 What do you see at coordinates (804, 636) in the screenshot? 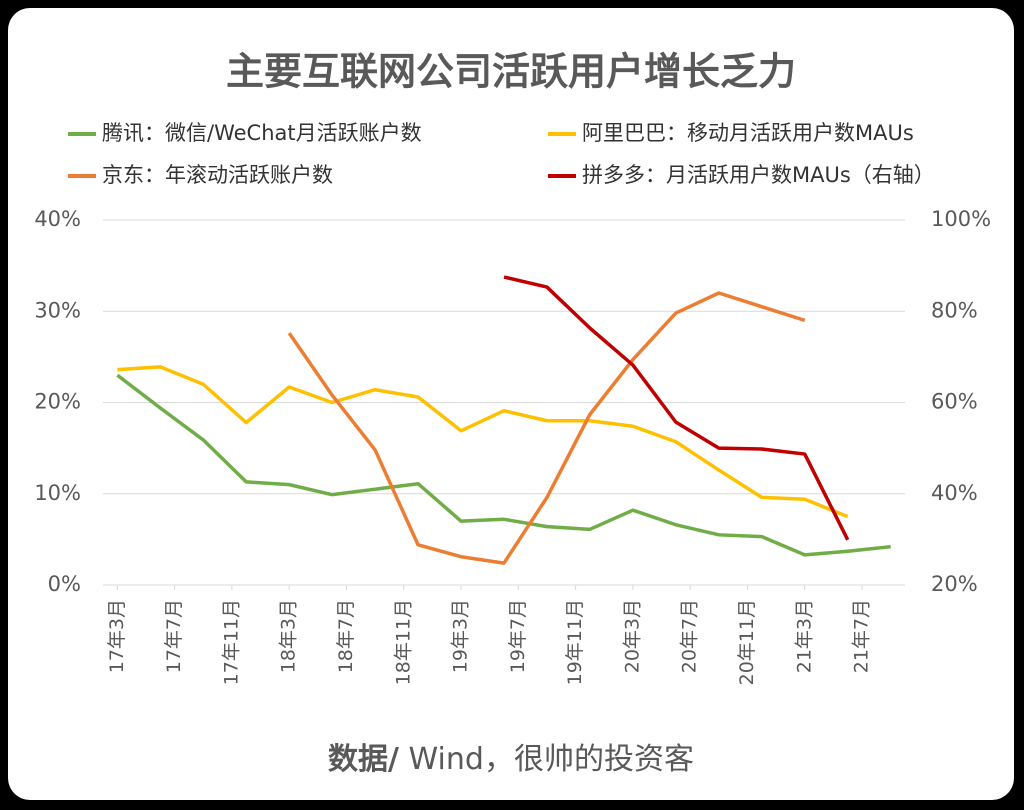
I see `x-tick-label: 21年3月` at bounding box center [804, 636].